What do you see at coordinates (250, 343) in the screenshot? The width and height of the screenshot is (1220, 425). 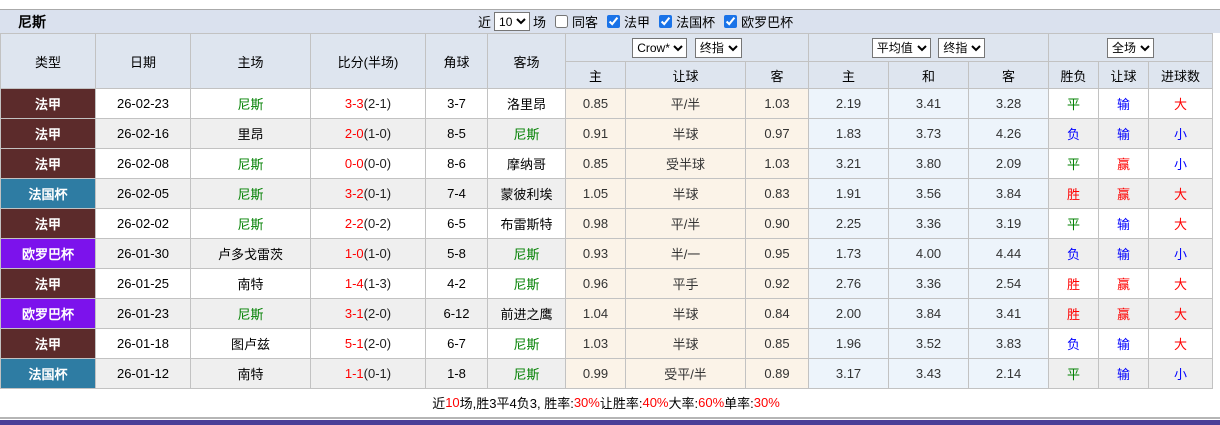 I see `home-team: 图卢兹` at bounding box center [250, 343].